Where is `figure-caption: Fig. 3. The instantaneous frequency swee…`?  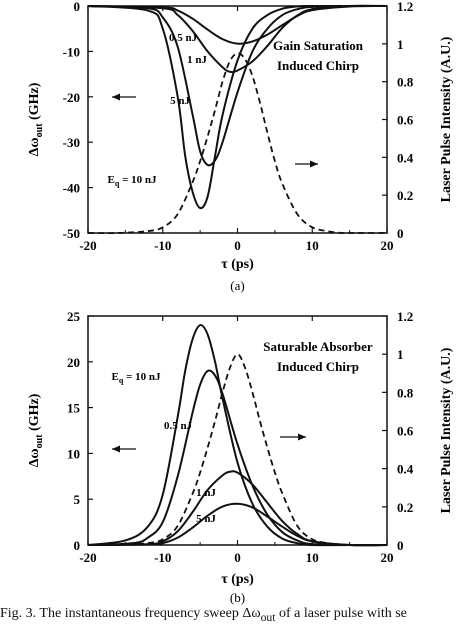
figure-caption: Fig. 3. The instantaneous frequency swee… is located at coordinates (203, 615).